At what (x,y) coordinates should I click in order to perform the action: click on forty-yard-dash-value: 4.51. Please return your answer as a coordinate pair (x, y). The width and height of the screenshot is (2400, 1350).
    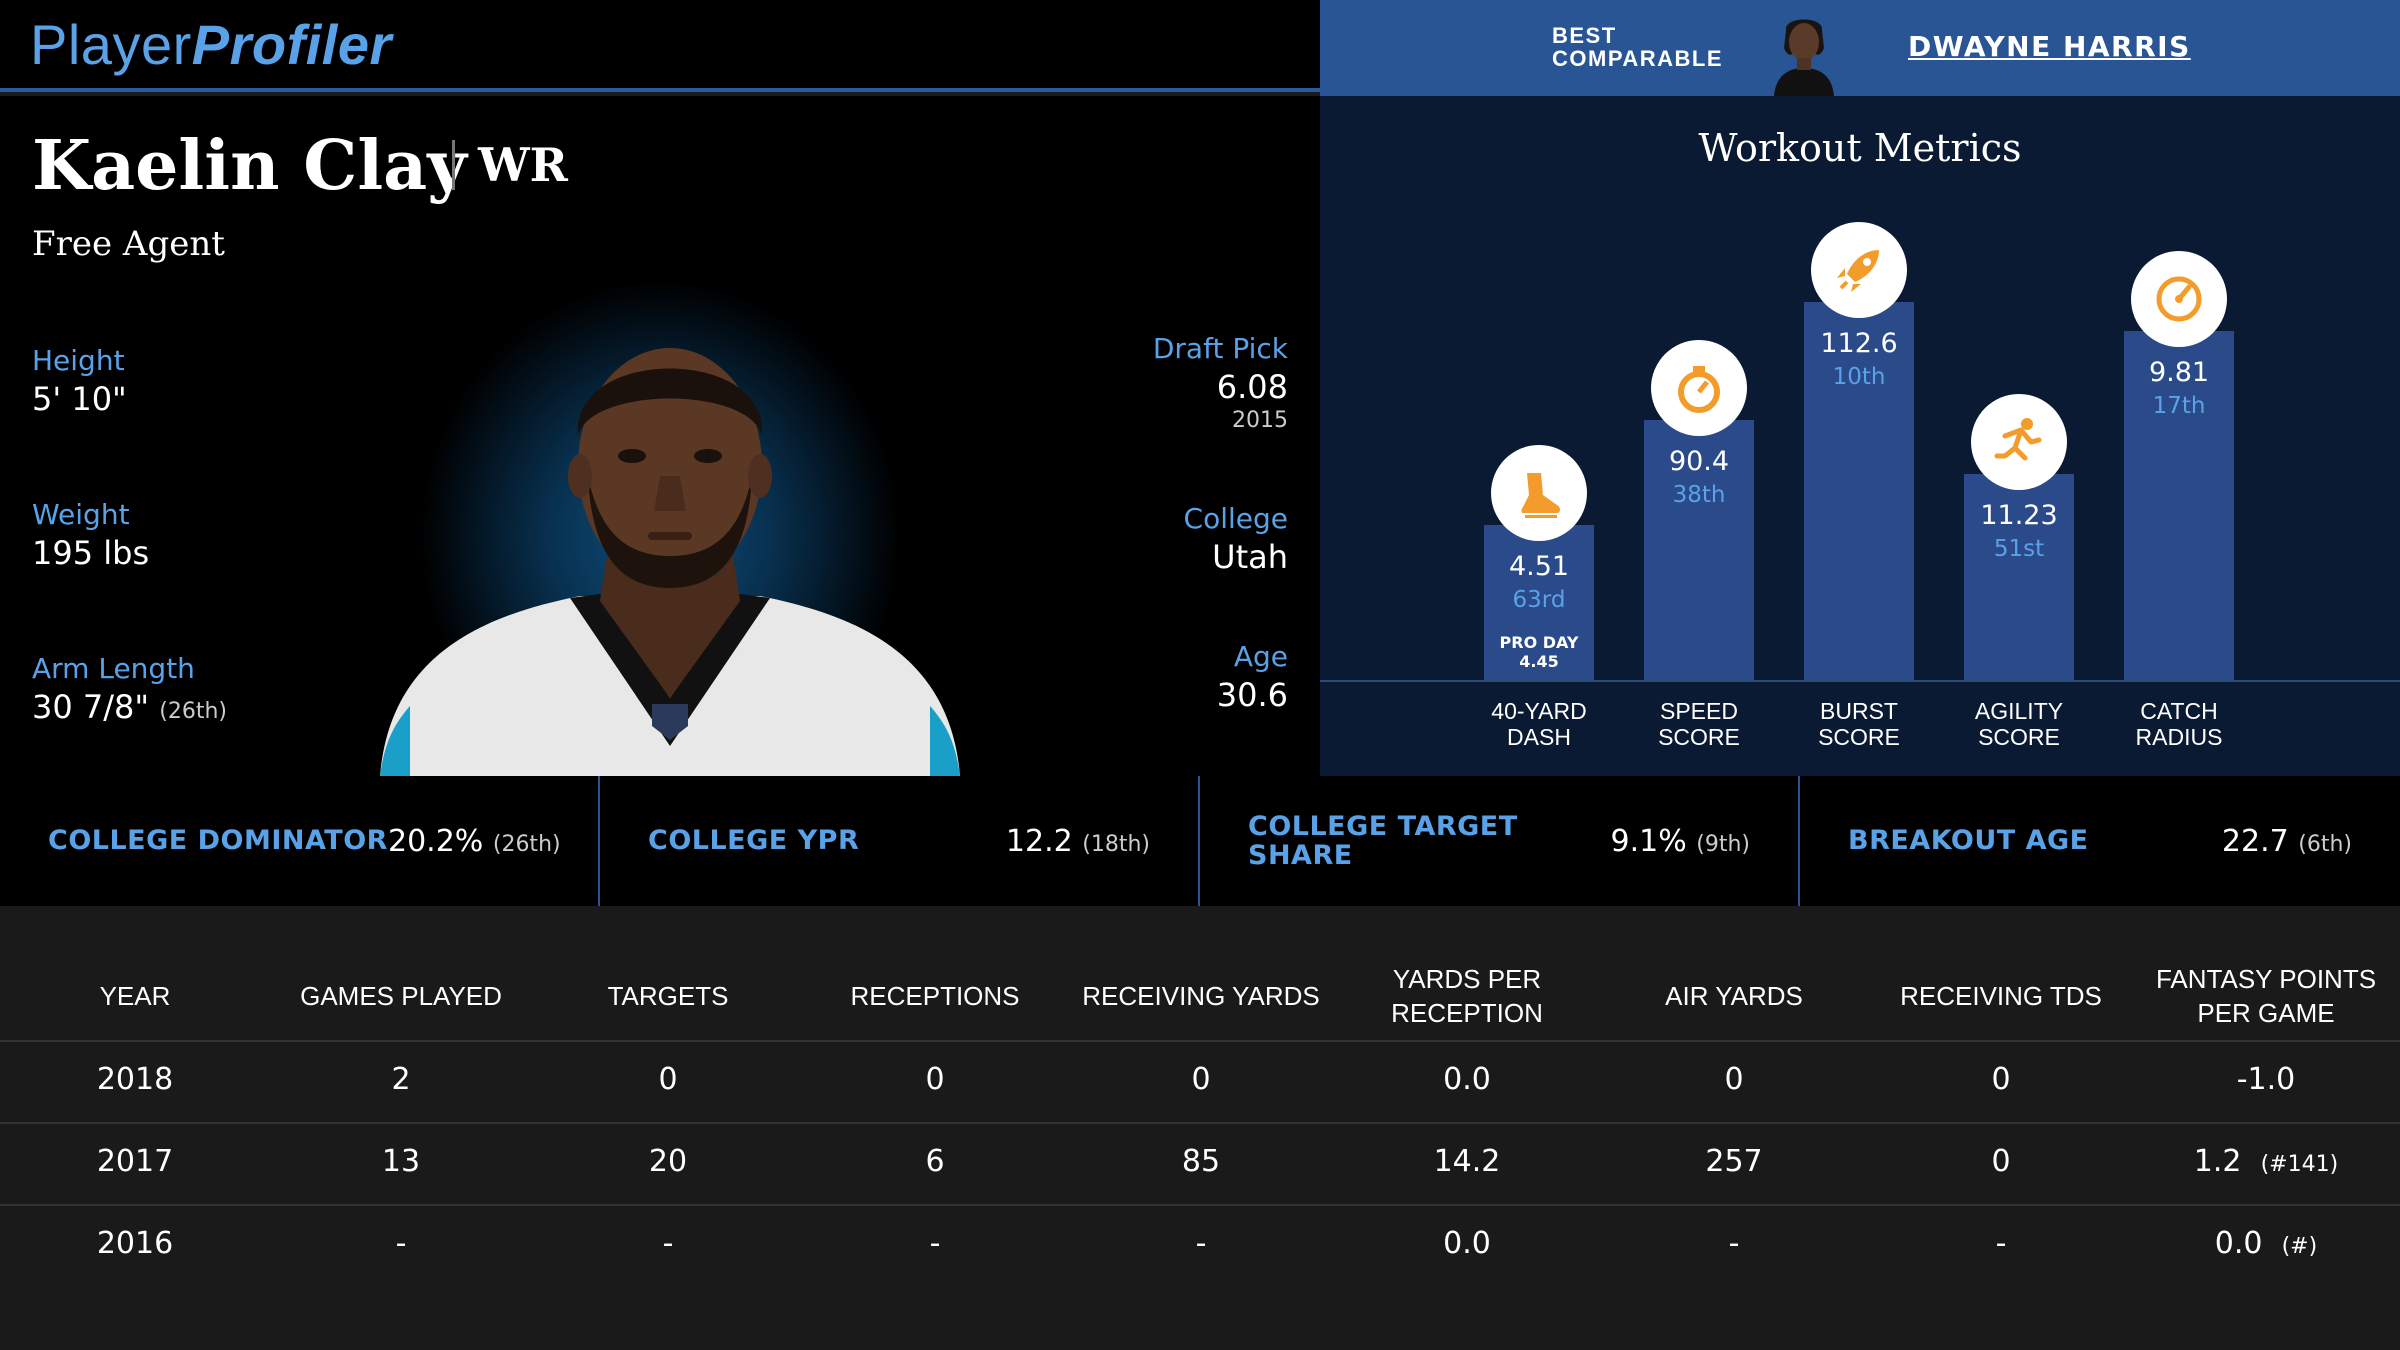
    Looking at the image, I should click on (1539, 566).